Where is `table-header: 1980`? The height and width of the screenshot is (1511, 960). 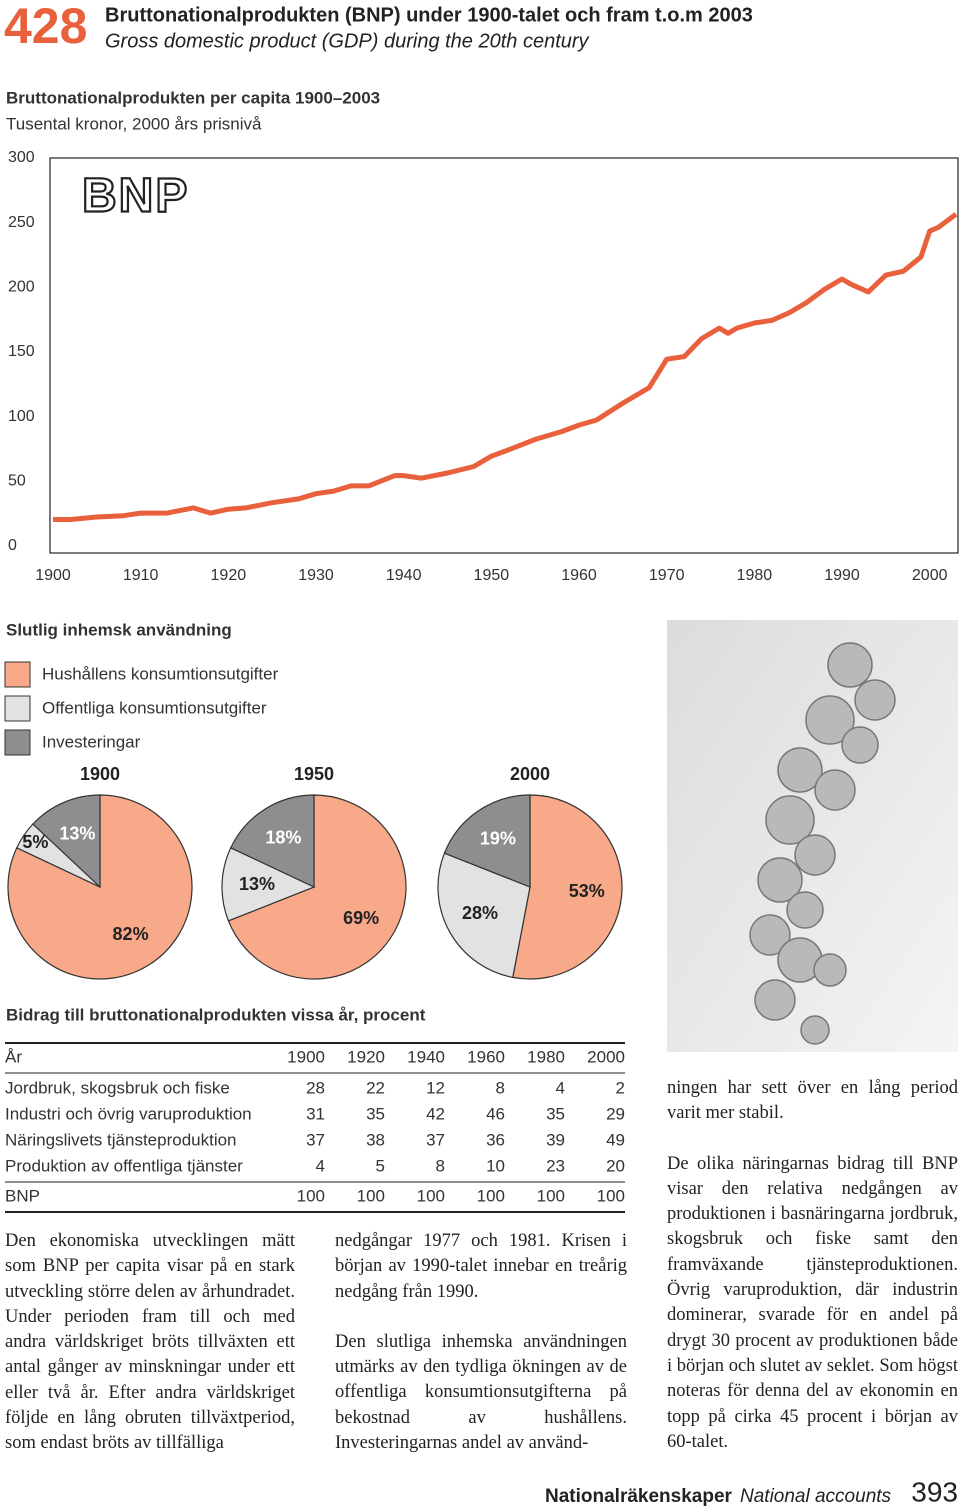 table-header: 1980 is located at coordinates (546, 1056).